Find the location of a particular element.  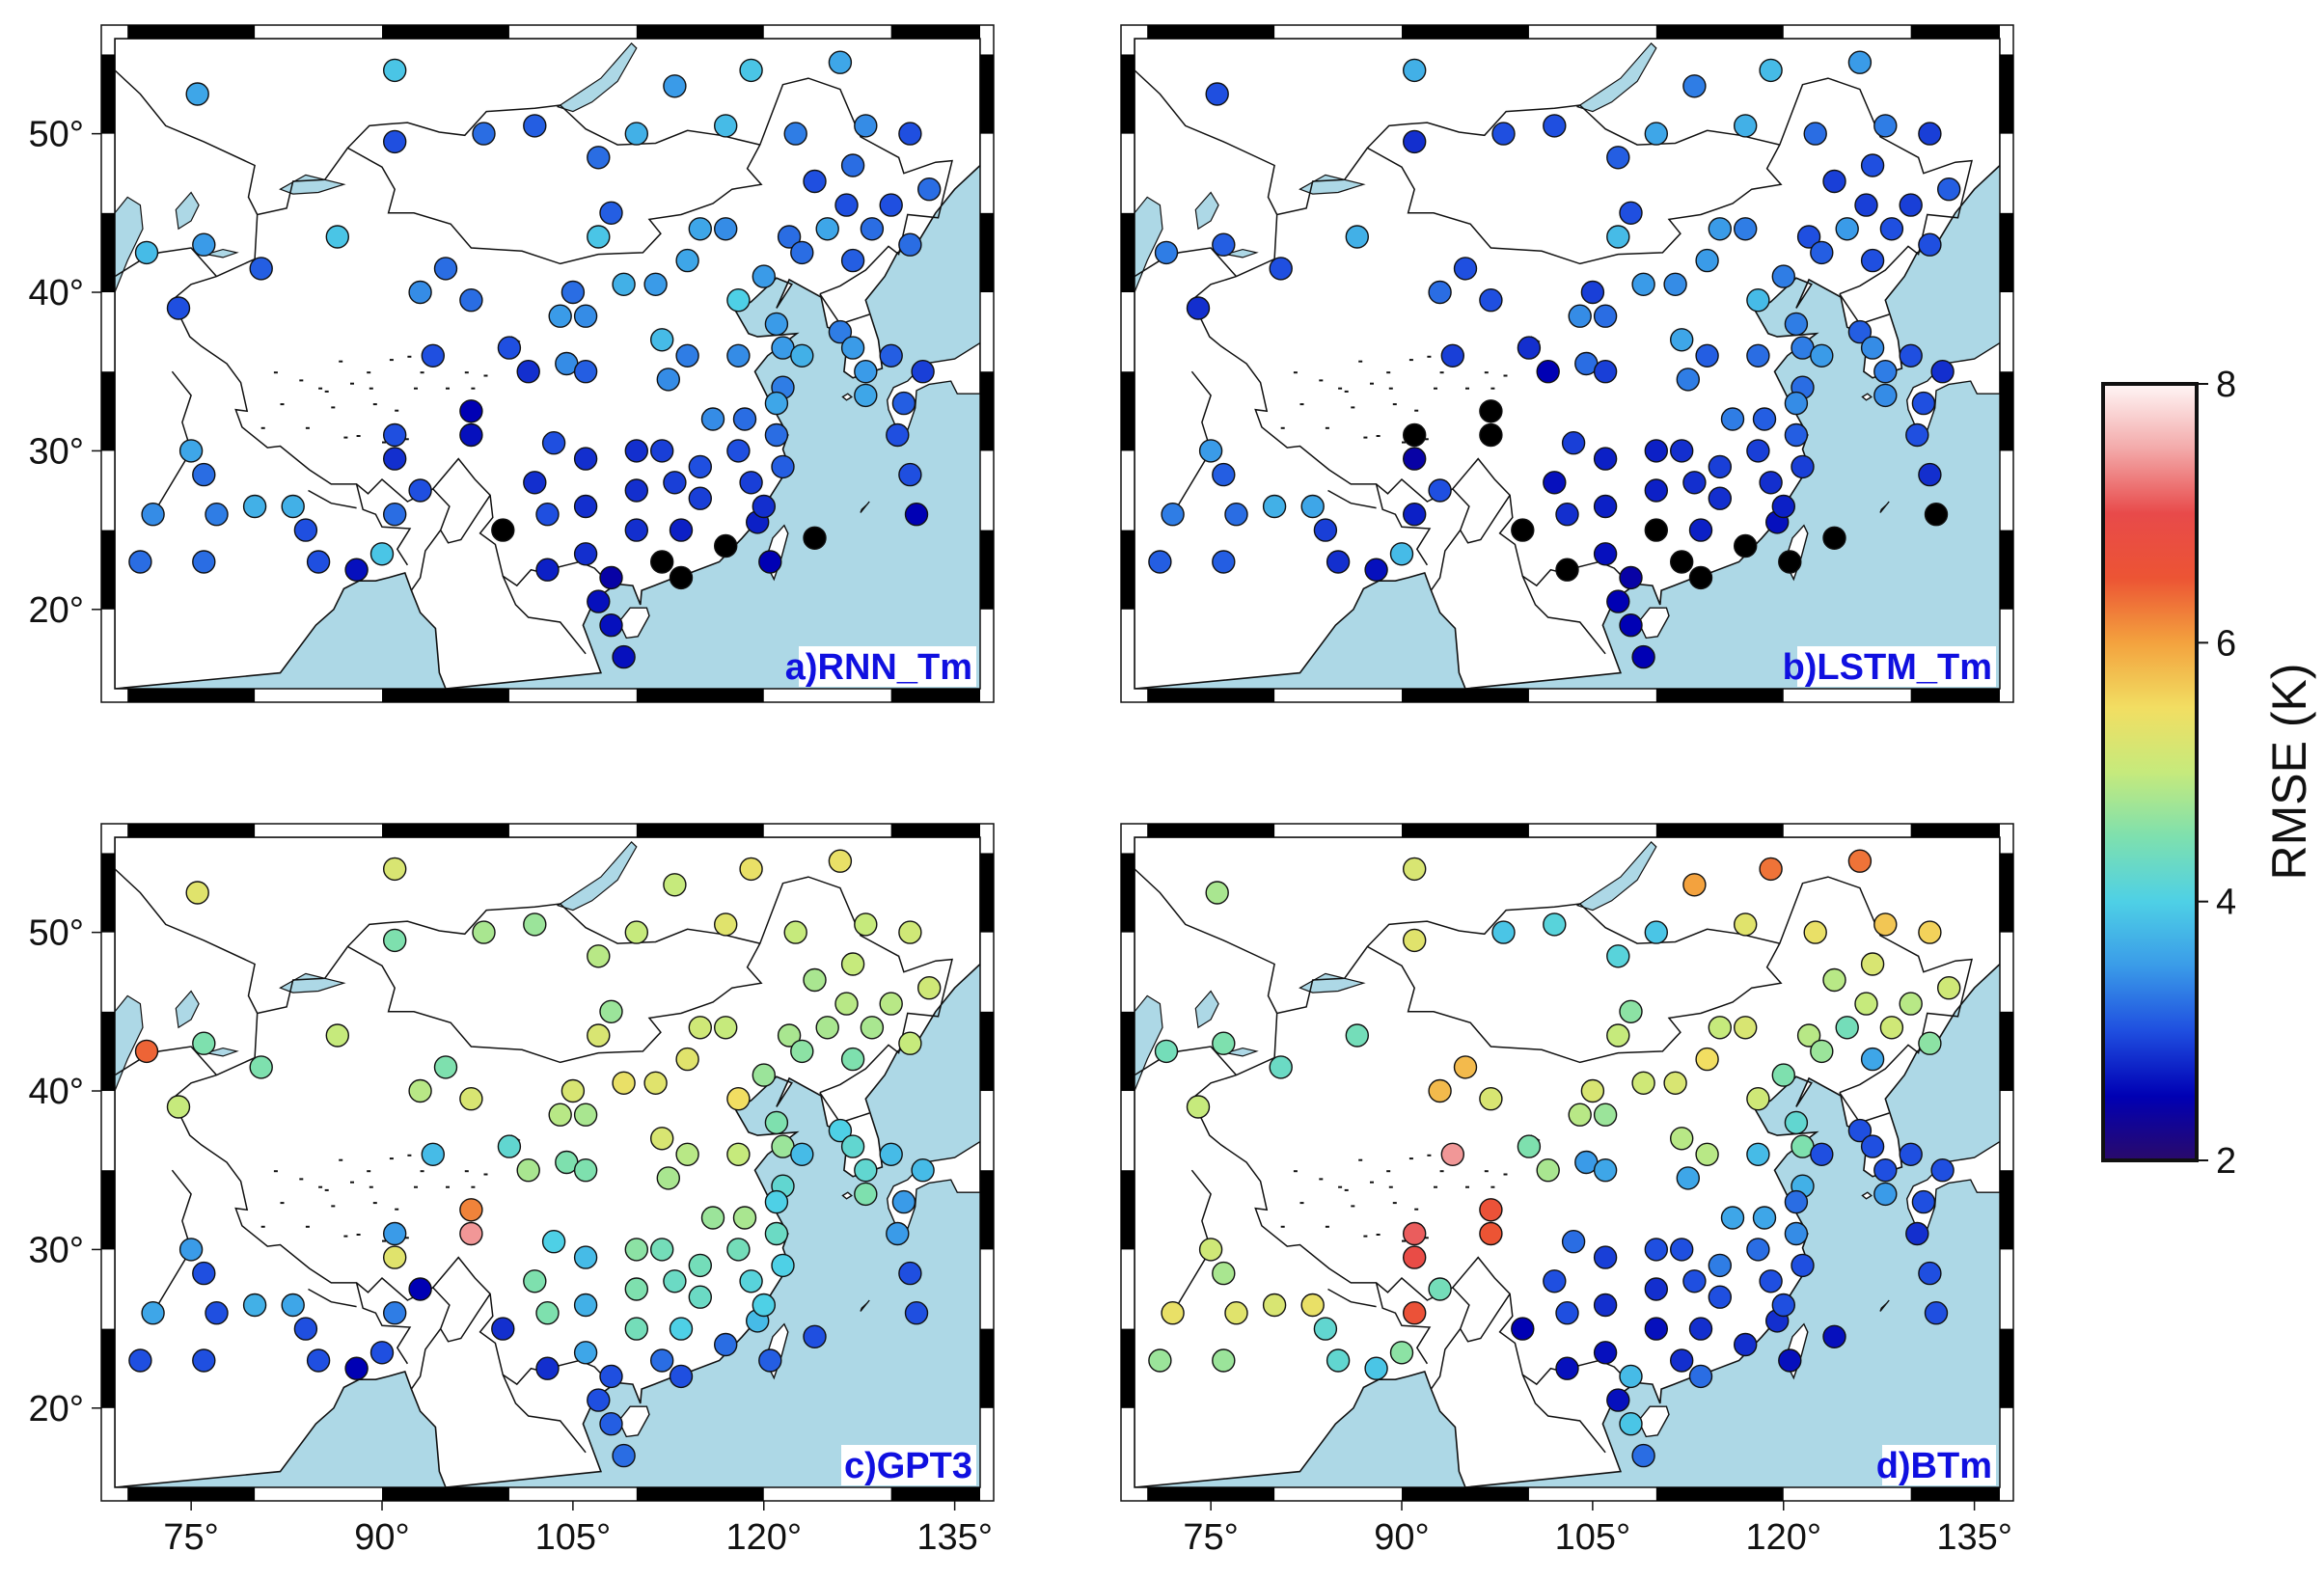

island is located at coordinates (1653, 1421).